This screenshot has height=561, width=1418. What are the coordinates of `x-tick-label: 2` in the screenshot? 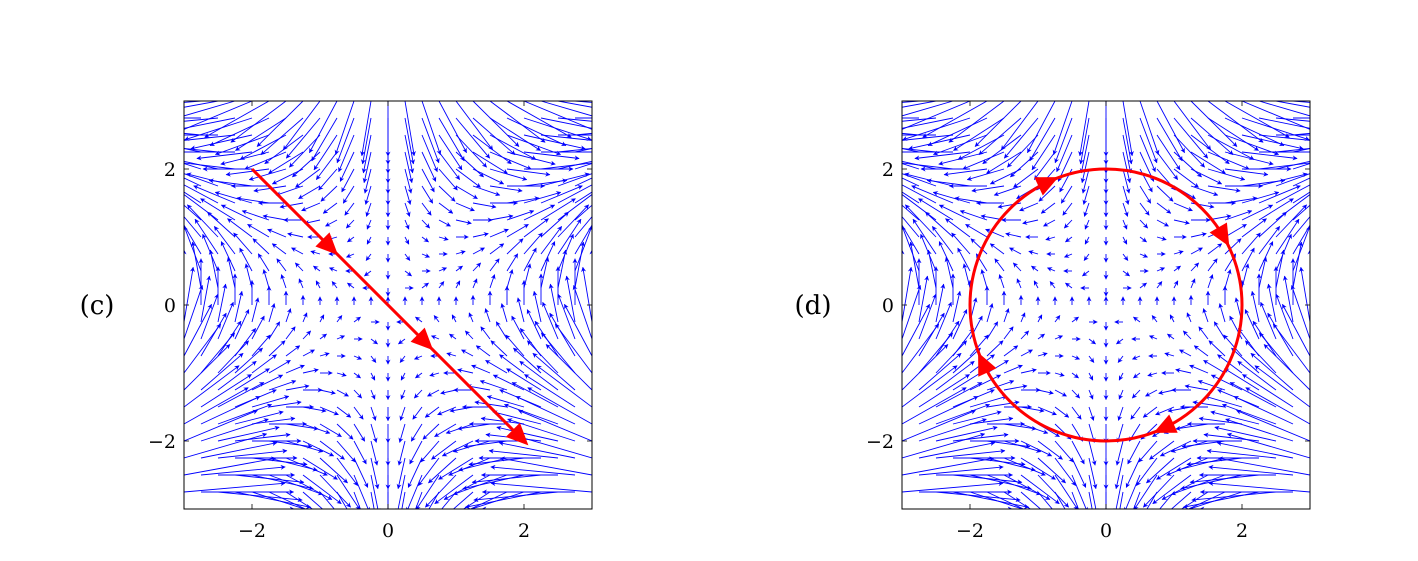 It's located at (1242, 531).